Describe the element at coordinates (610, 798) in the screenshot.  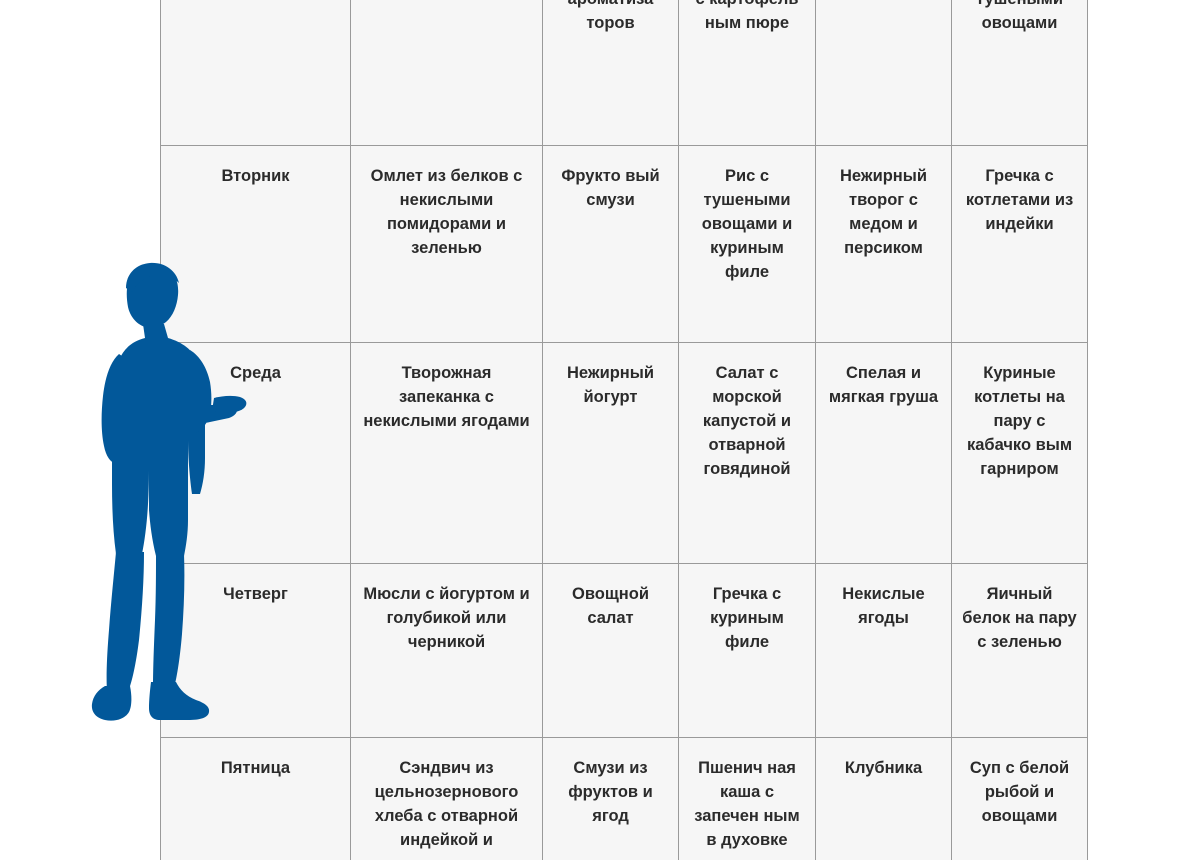
I see `snack1-cell: Смузи из фруктов и ягод` at that location.